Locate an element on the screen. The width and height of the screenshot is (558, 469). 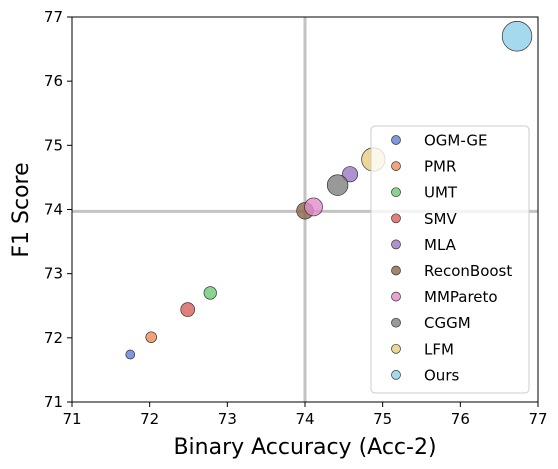
legend-label-ours: Ours is located at coordinates (441, 375).